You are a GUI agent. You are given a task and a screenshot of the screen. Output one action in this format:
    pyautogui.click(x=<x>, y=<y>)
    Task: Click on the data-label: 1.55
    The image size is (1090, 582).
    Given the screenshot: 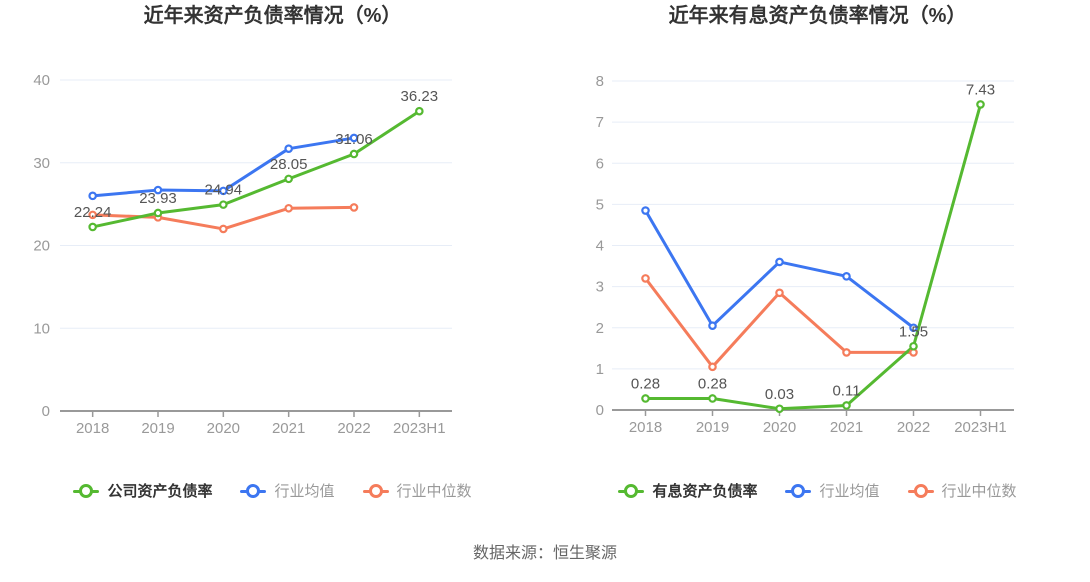 What is the action you would take?
    pyautogui.click(x=913, y=331)
    